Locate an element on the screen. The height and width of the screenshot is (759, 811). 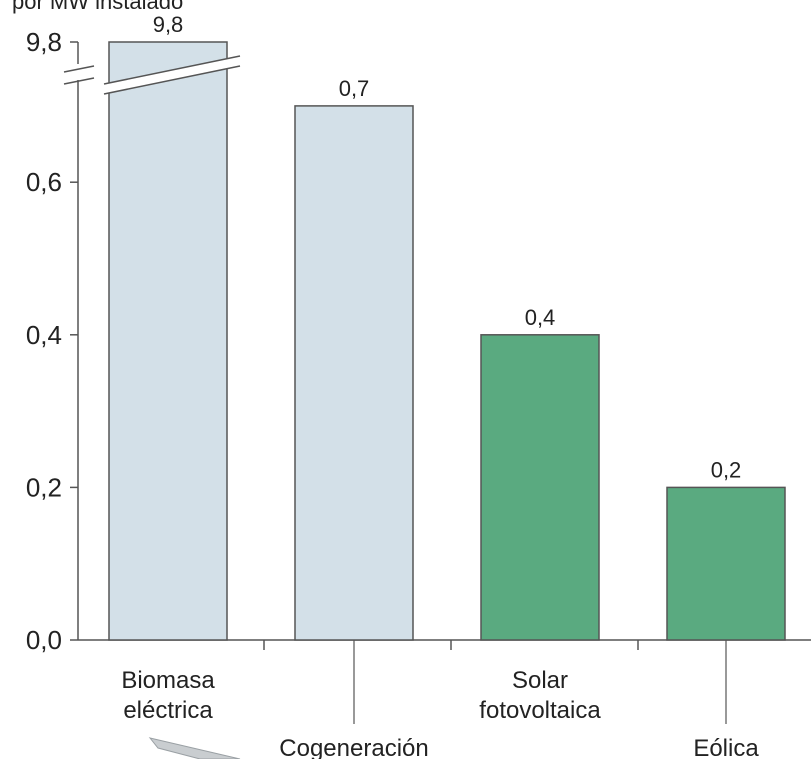
x-category-label: eléctrica is located at coordinates (168, 710).